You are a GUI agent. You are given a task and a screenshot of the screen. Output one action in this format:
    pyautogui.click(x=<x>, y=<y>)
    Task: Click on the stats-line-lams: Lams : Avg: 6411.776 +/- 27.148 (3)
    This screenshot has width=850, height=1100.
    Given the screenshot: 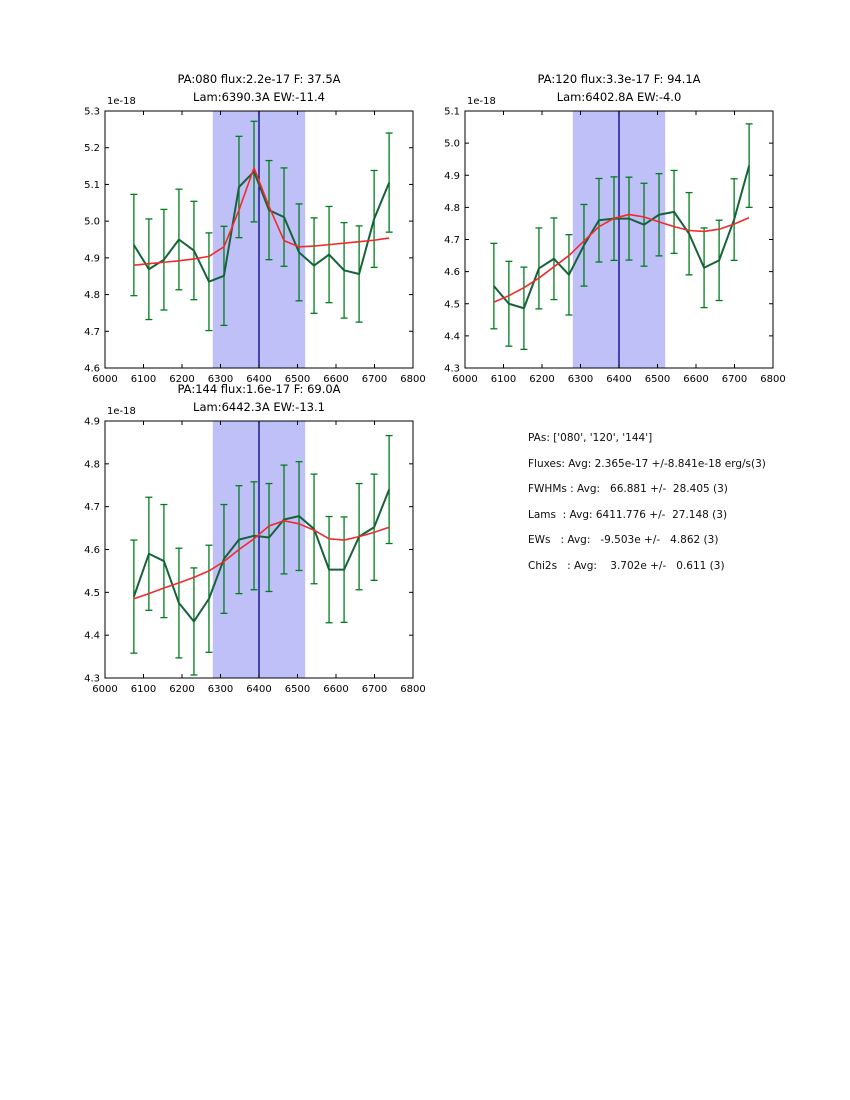 What is the action you would take?
    pyautogui.click(x=628, y=514)
    